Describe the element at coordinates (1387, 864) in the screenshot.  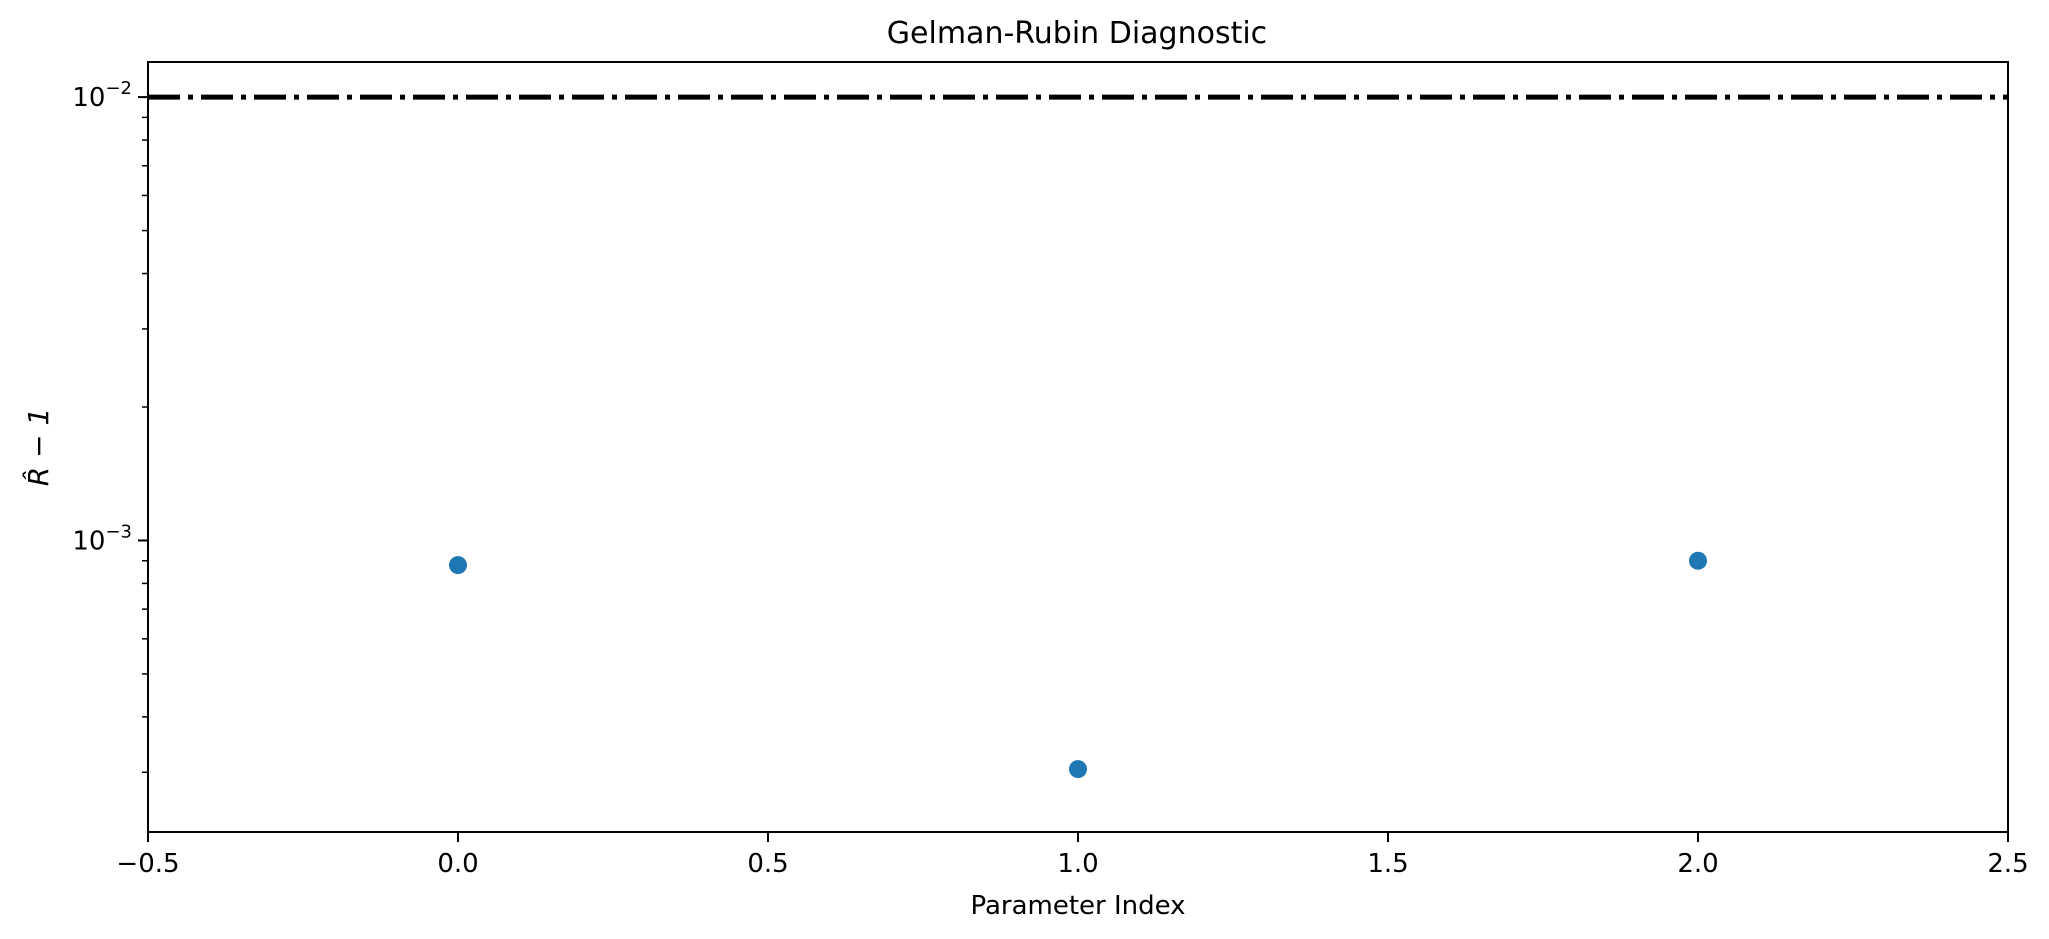
I see `x-tick-label: 1.5` at that location.